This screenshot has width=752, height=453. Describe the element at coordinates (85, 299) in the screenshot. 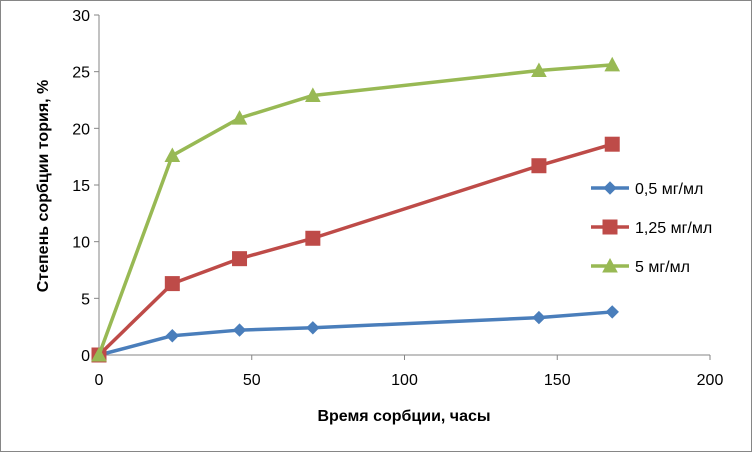

I see `y-tick-label: 5` at that location.